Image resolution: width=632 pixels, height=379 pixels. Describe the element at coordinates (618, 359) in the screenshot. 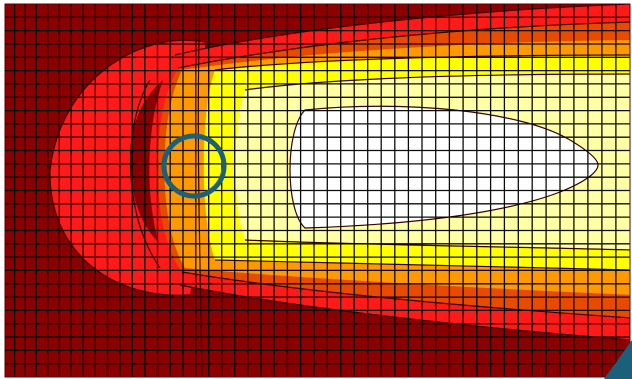

I see `corner-accent` at that location.